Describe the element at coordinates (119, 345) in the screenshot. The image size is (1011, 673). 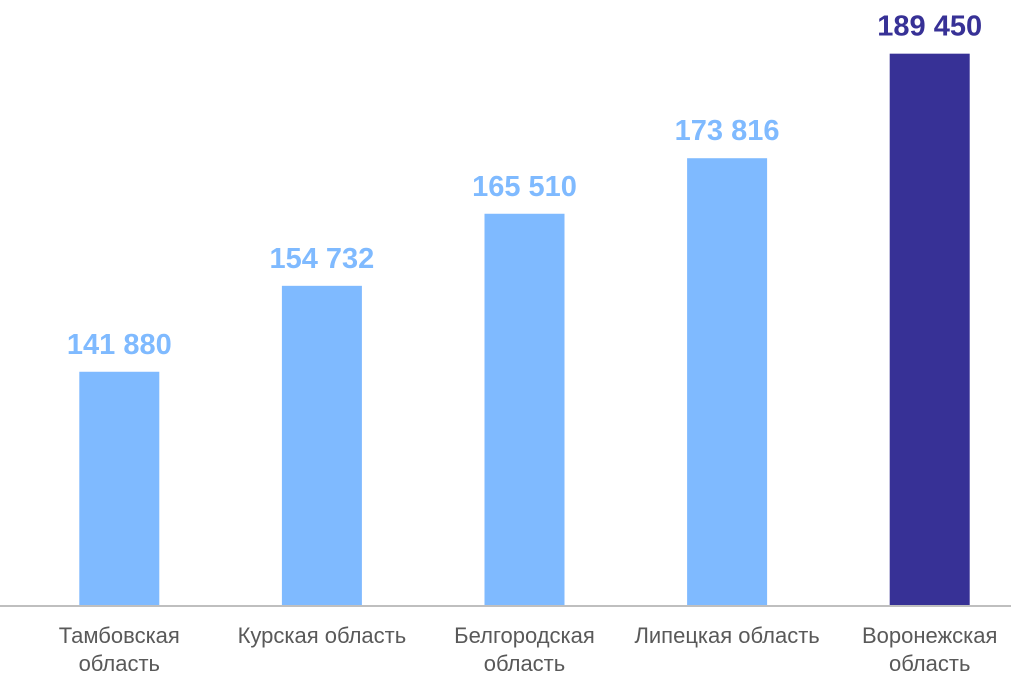
I see `value-label: 141 880` at that location.